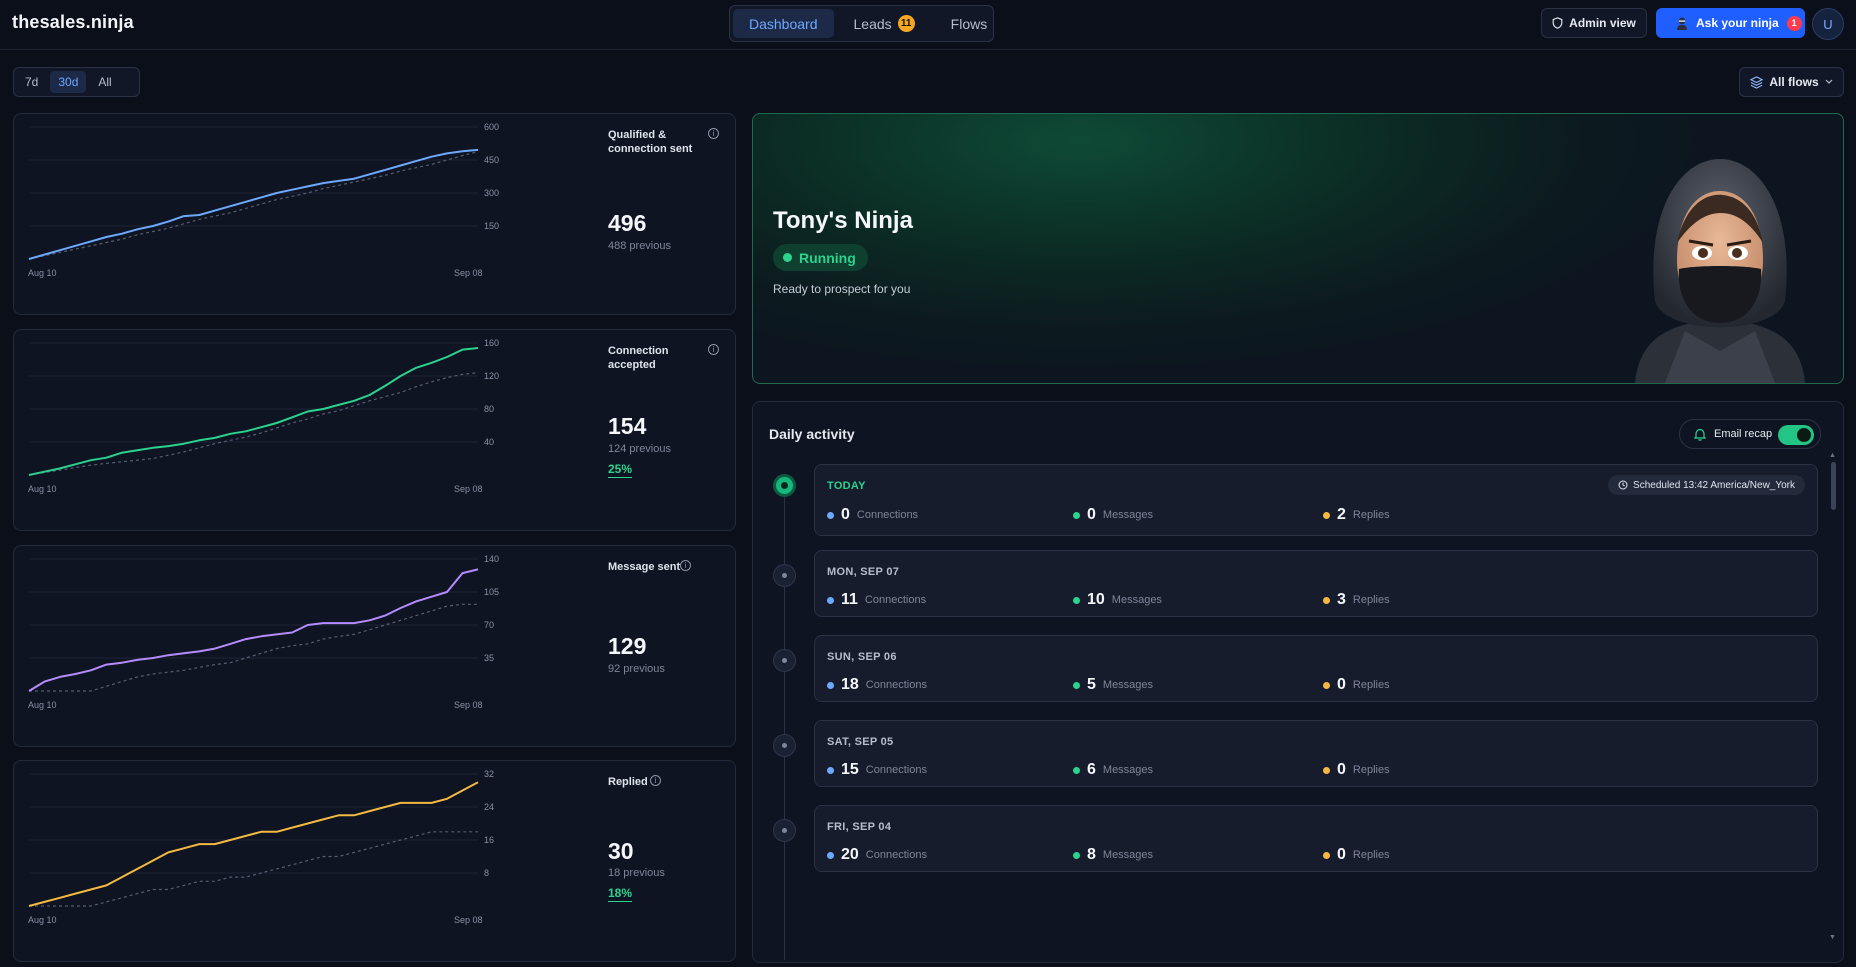 Image resolution: width=1856 pixels, height=967 pixels. Describe the element at coordinates (1833, 486) in the screenshot. I see `scrollbar-thumb` at that location.